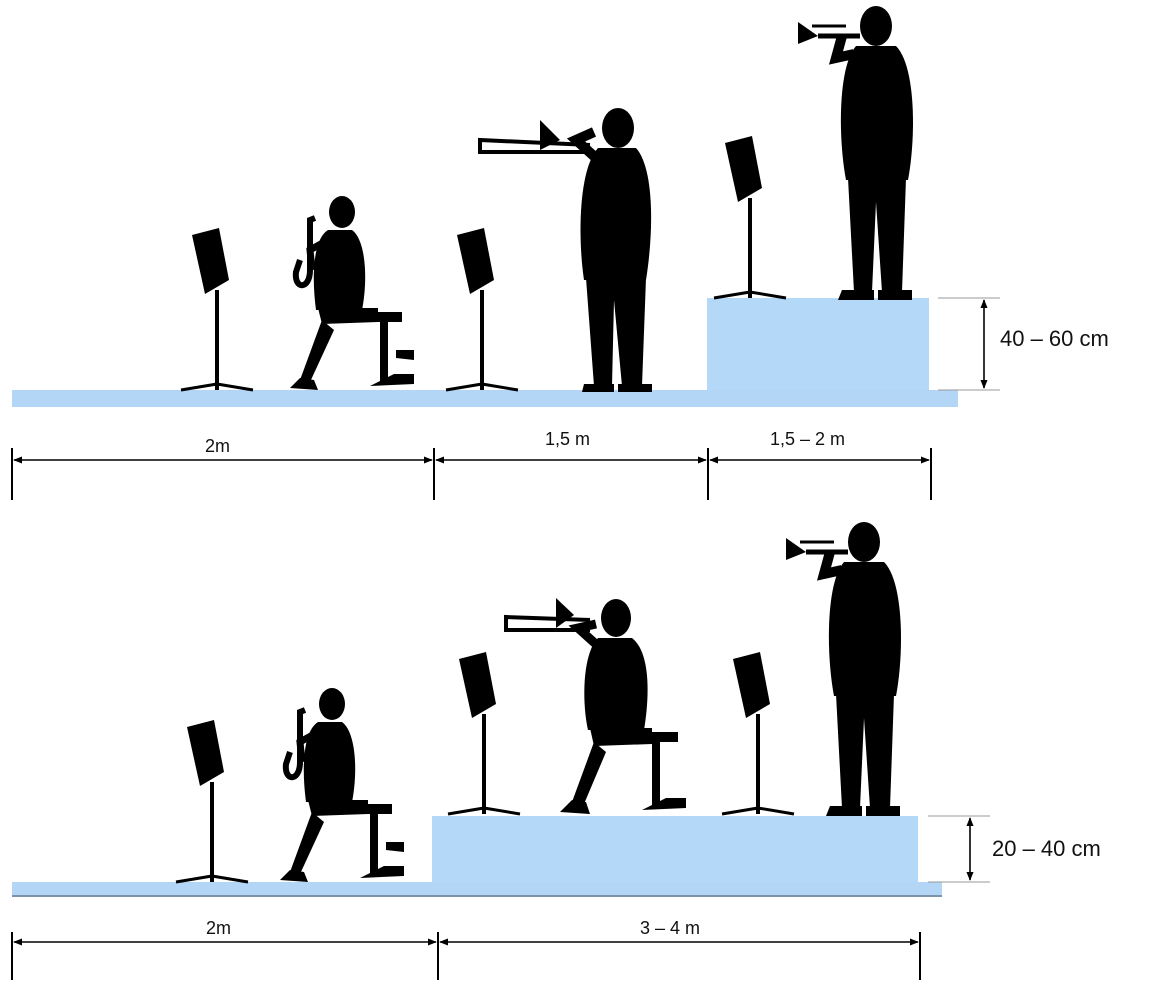 The image size is (1151, 982). Describe the element at coordinates (565, 250) in the screenshot. I see `top-trombone-player` at that location.